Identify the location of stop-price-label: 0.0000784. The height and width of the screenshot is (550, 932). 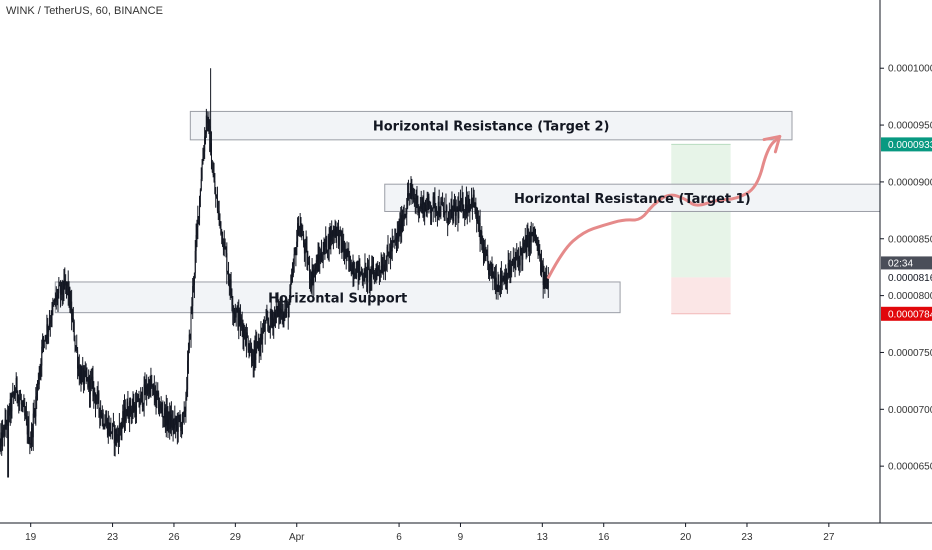
(910, 314).